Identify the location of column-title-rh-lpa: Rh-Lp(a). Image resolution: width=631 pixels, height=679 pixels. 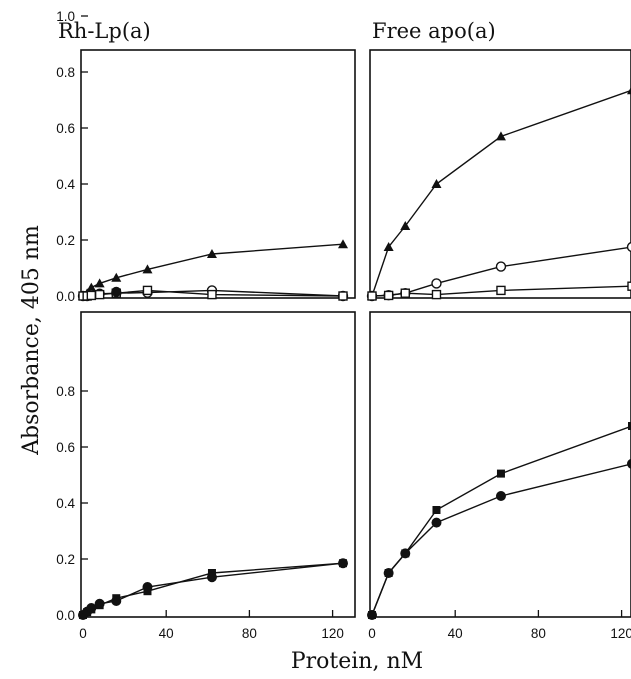
(104, 31).